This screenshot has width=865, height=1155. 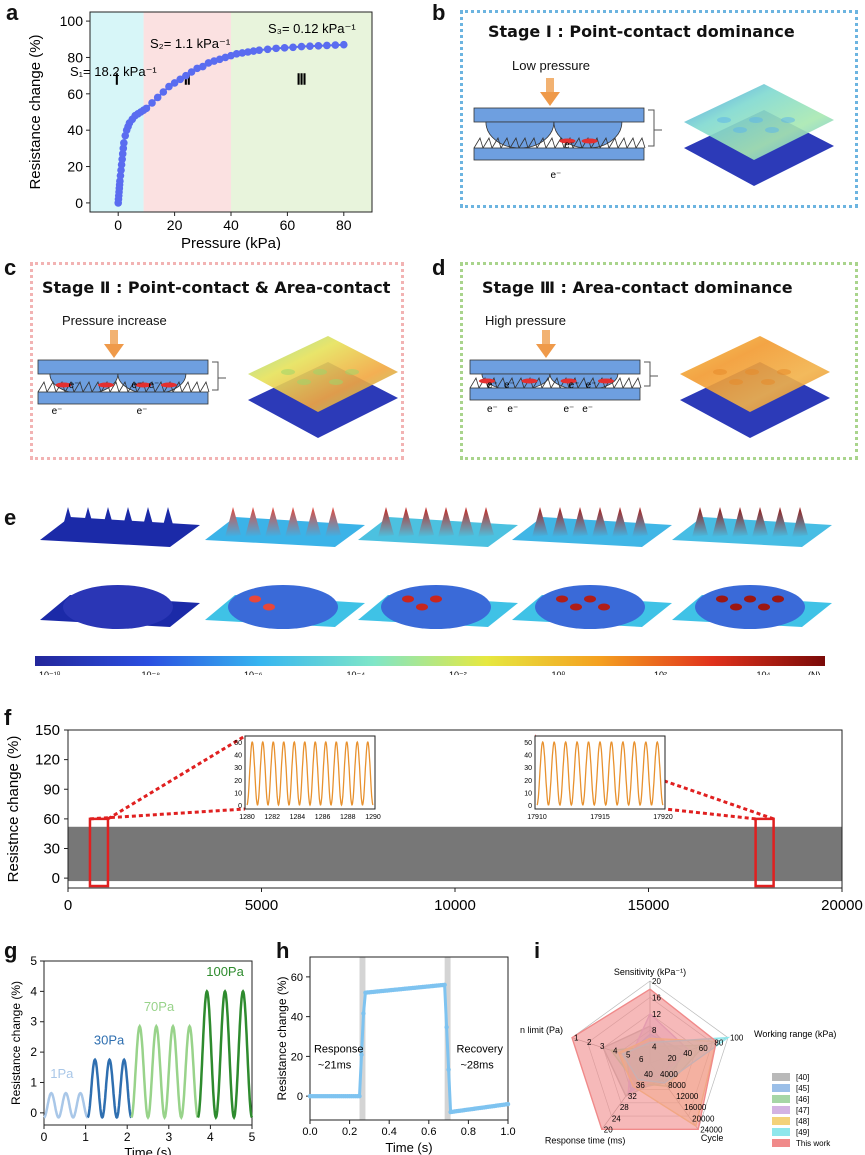 I want to click on radar-tick-label: 6, so click(x=641, y=1059).